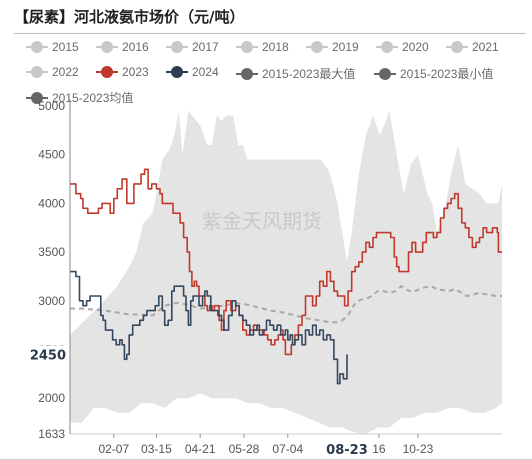  I want to click on legend-label: 2018, so click(275, 47).